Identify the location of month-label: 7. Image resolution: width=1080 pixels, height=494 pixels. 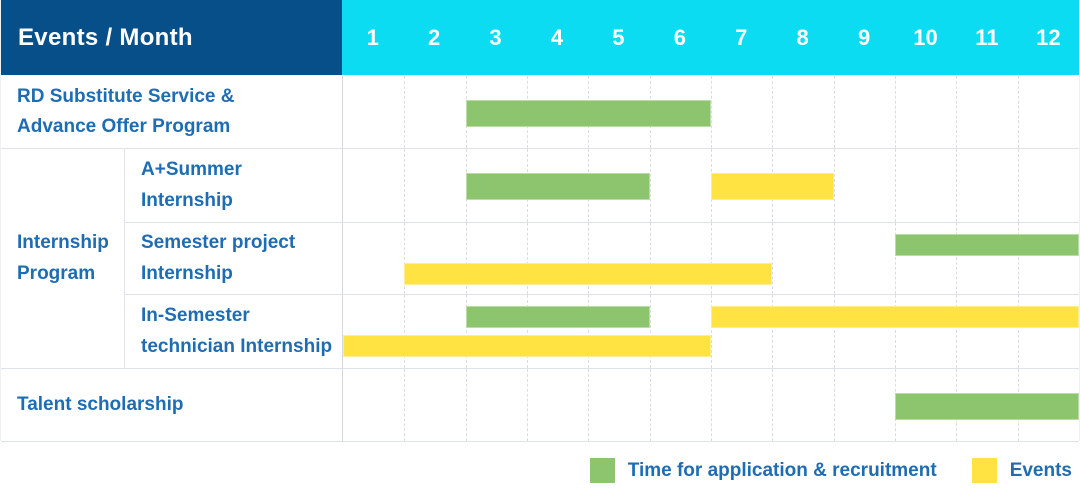
(741, 37).